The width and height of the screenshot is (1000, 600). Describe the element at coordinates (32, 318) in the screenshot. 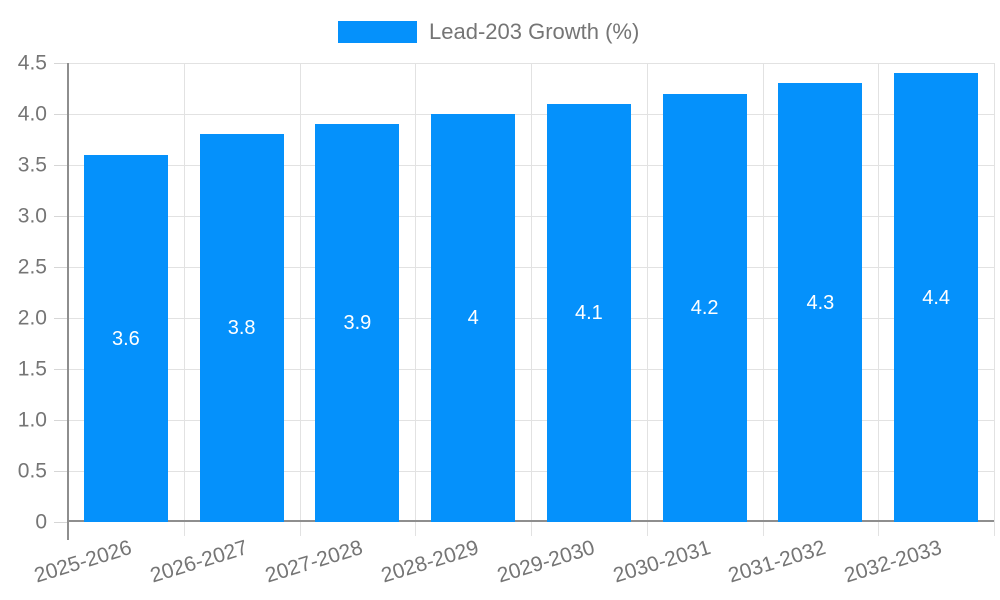

I see `y-tick-label: 2.0` at that location.